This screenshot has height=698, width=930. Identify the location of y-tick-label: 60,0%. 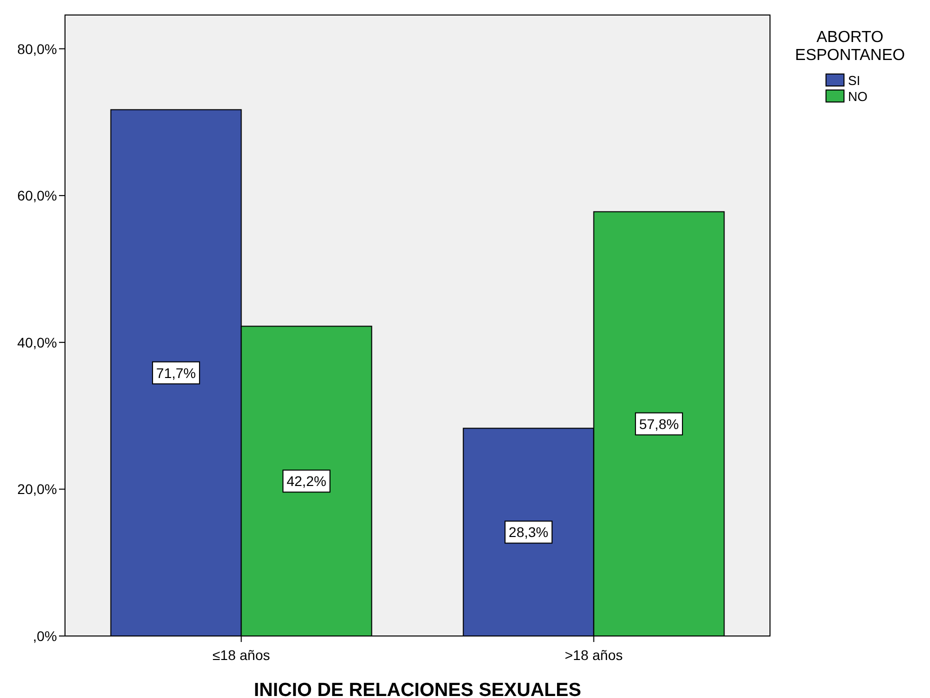
(37, 196).